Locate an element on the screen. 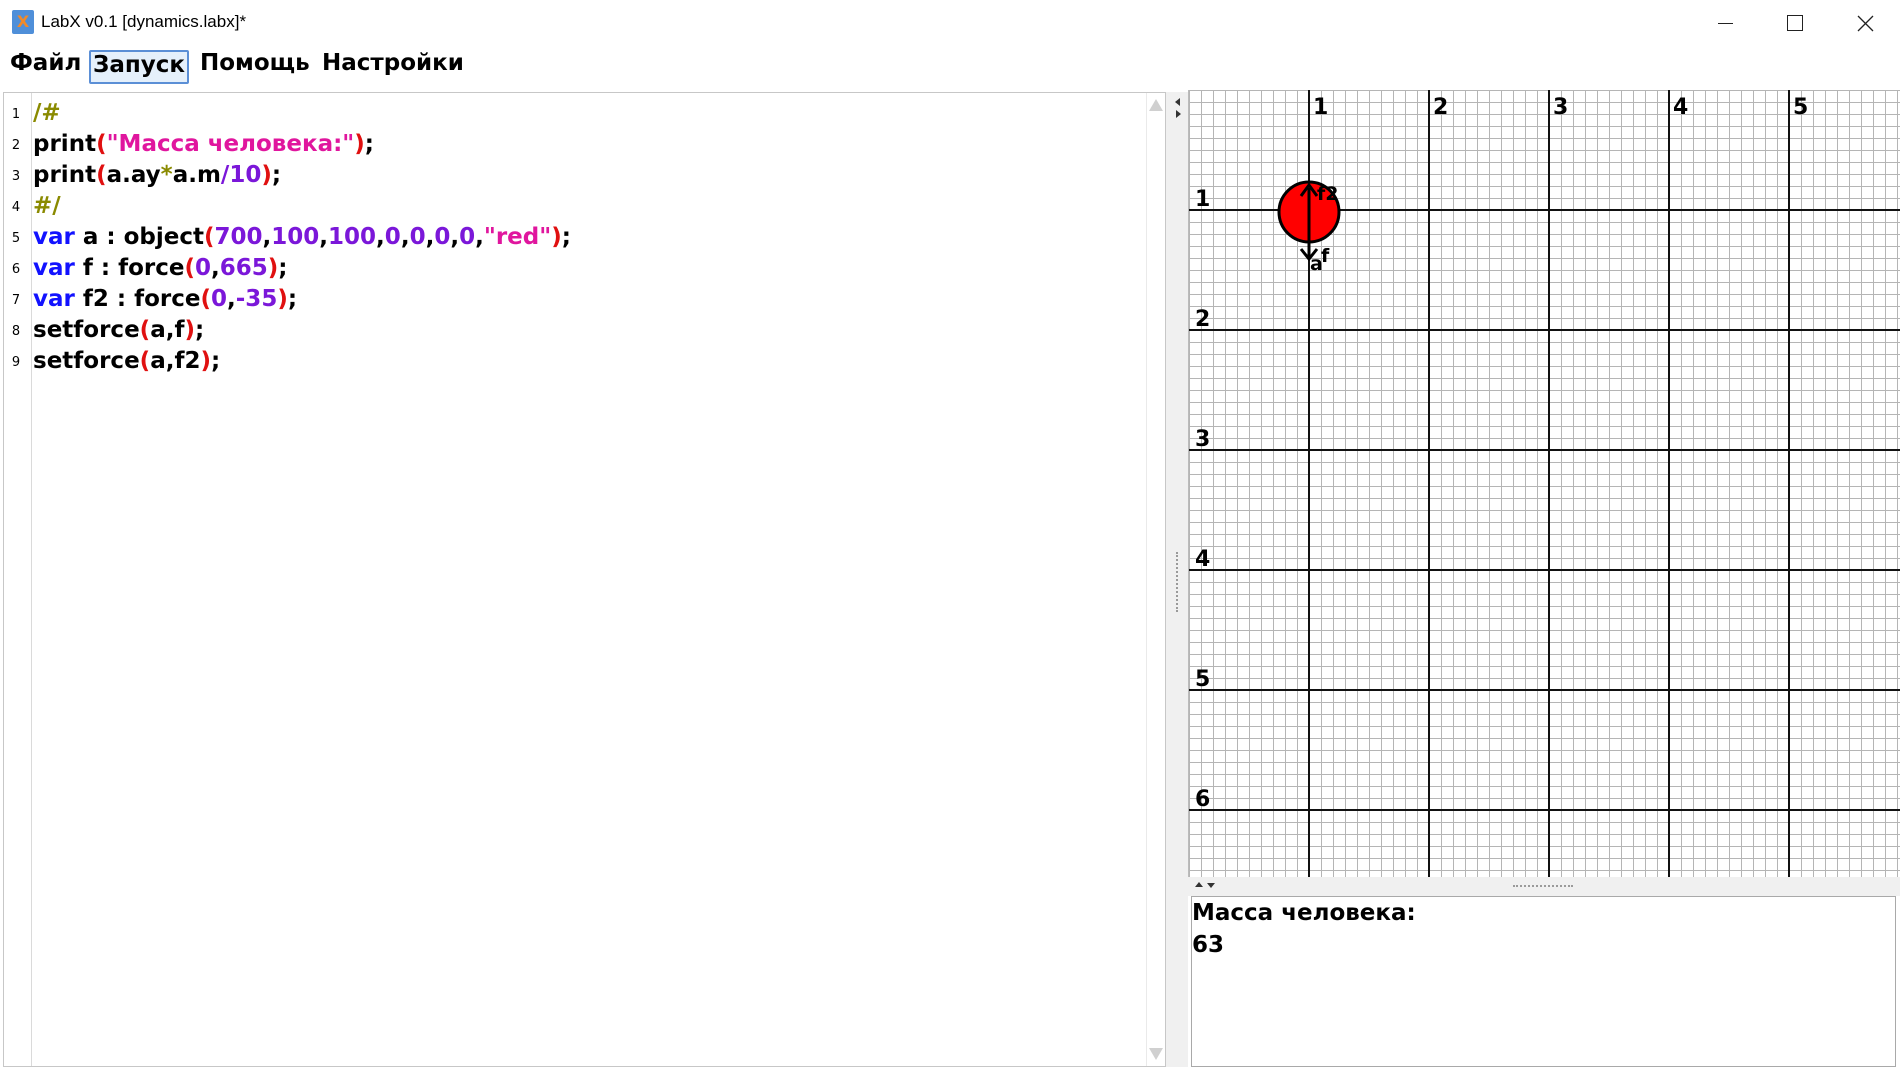 The image size is (1900, 1070). y-axis-label: 4 is located at coordinates (1202, 559).